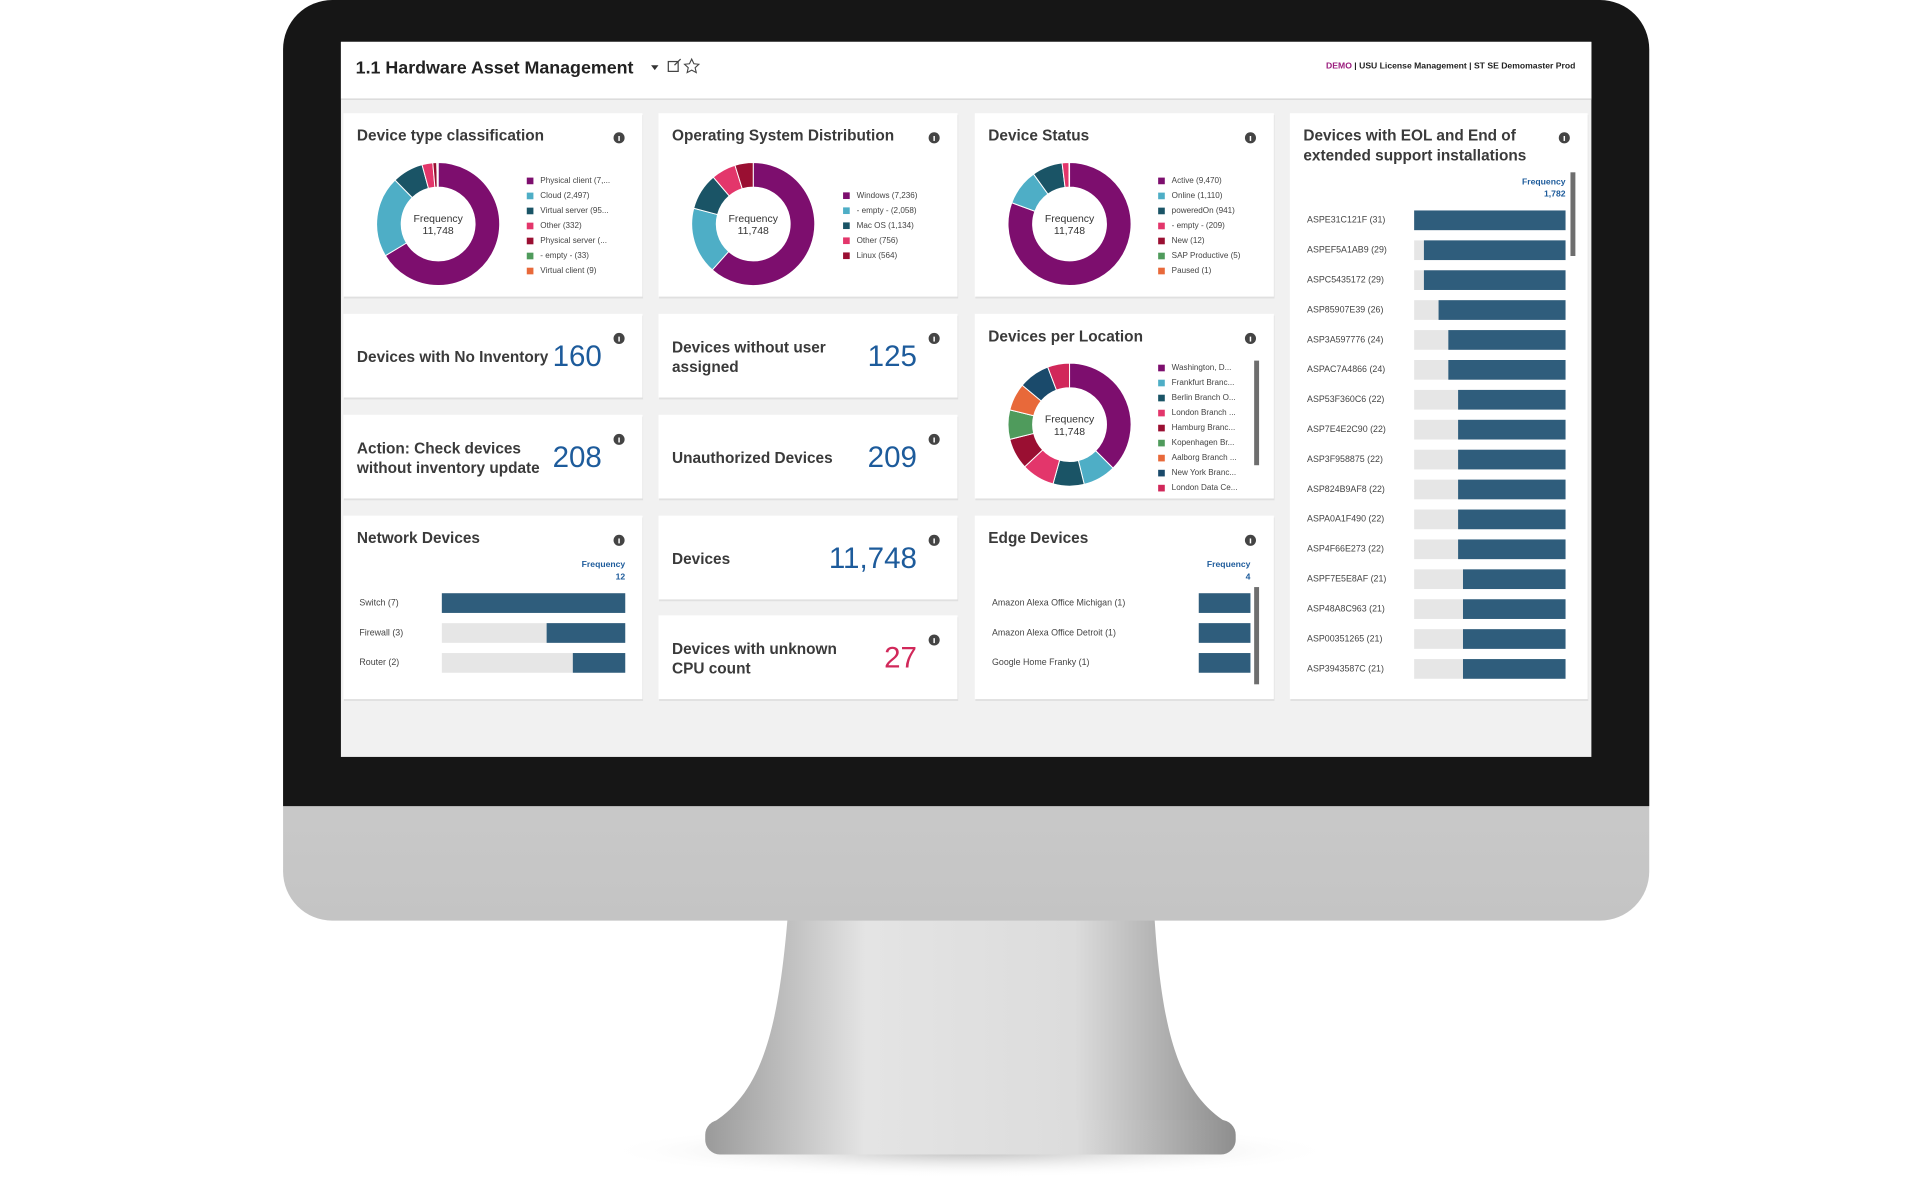 This screenshot has height=1200, width=1920. I want to click on kpi-value: 27, so click(900, 657).